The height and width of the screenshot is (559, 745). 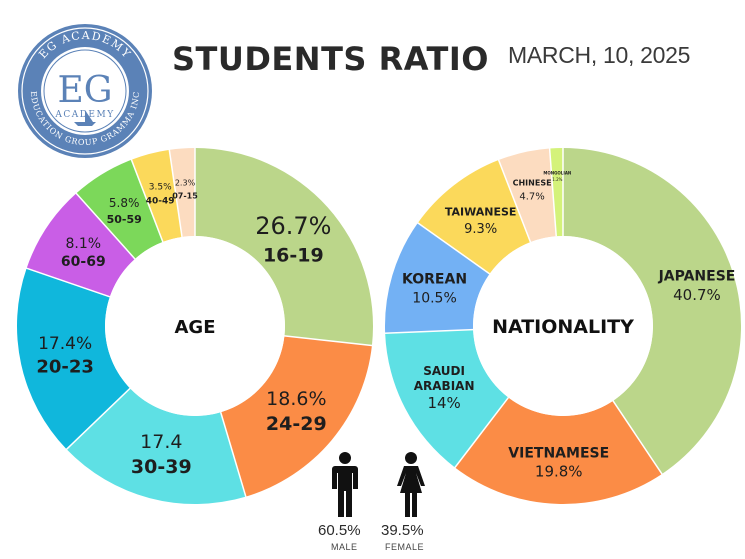 I want to click on category-label-japanese: JAPANESE, so click(x=697, y=277).